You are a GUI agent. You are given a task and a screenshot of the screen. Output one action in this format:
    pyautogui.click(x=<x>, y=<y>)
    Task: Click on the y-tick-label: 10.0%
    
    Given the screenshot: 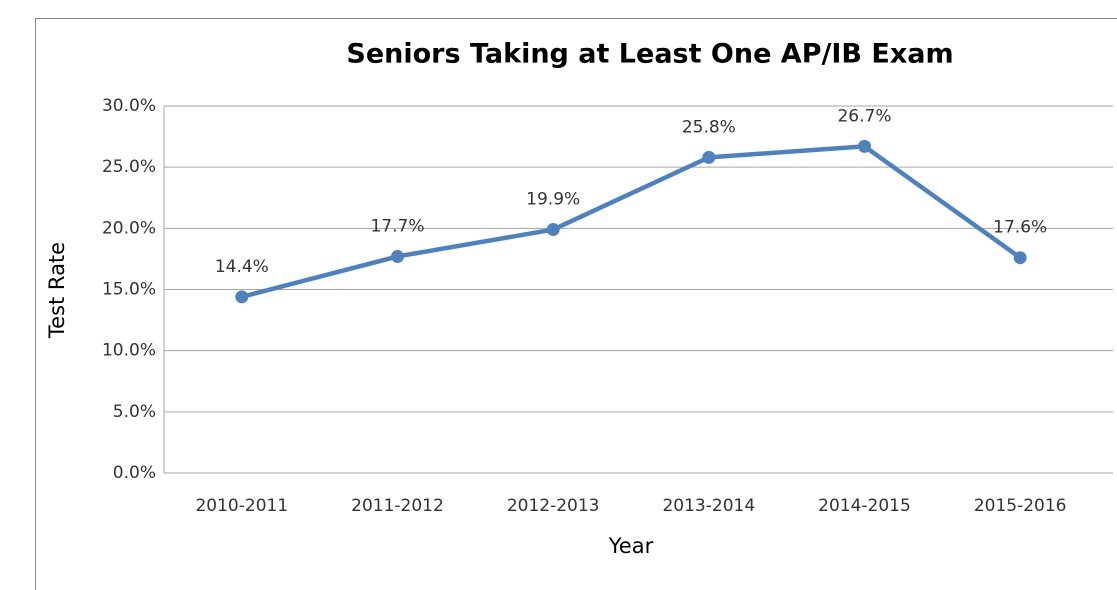 What is the action you would take?
    pyautogui.click(x=129, y=351)
    